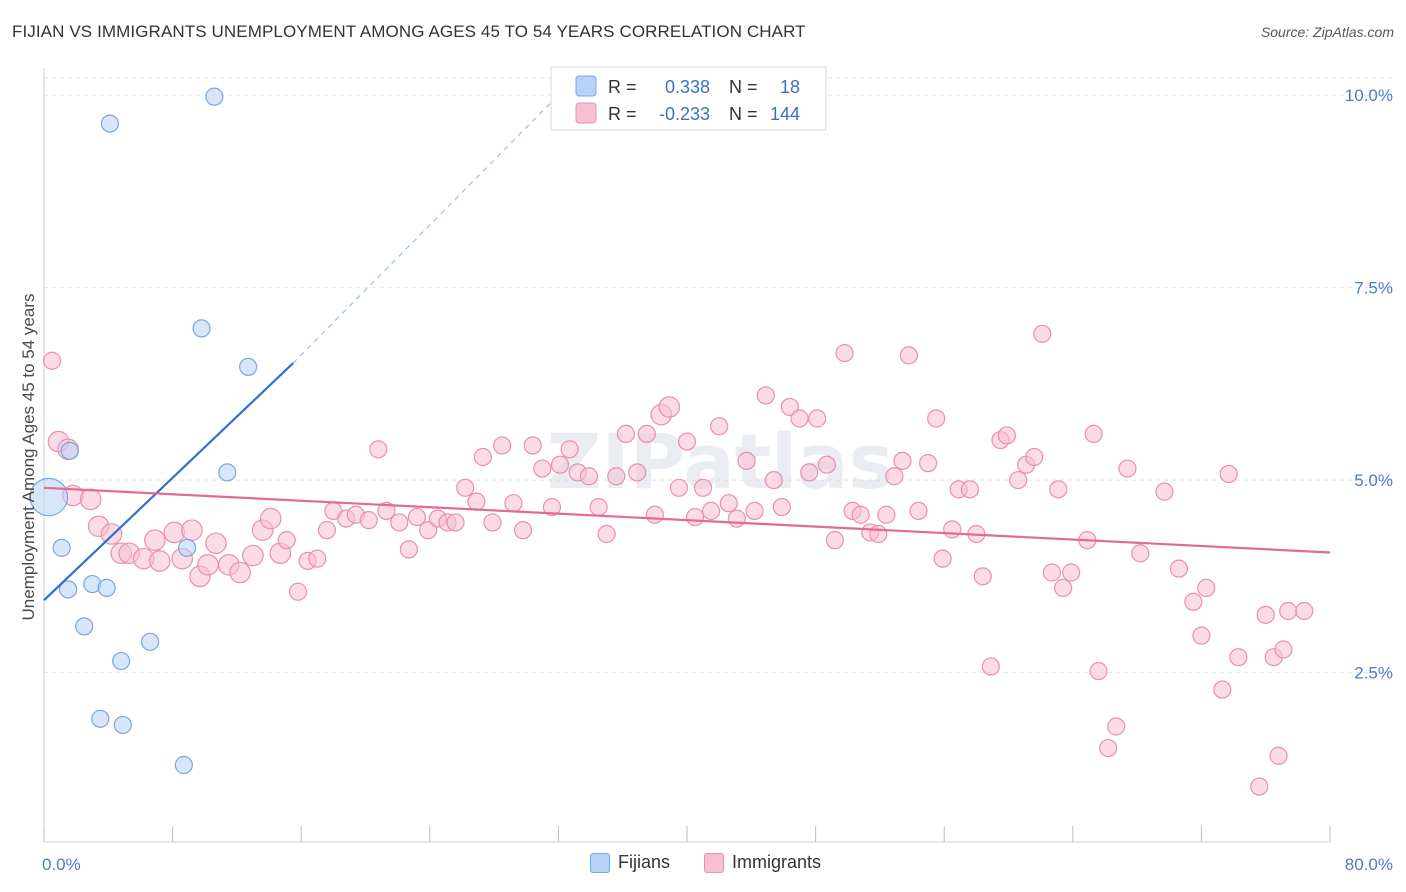 This screenshot has height=892, width=1406. I want to click on immigrants-n-label: N =, so click(743, 114).